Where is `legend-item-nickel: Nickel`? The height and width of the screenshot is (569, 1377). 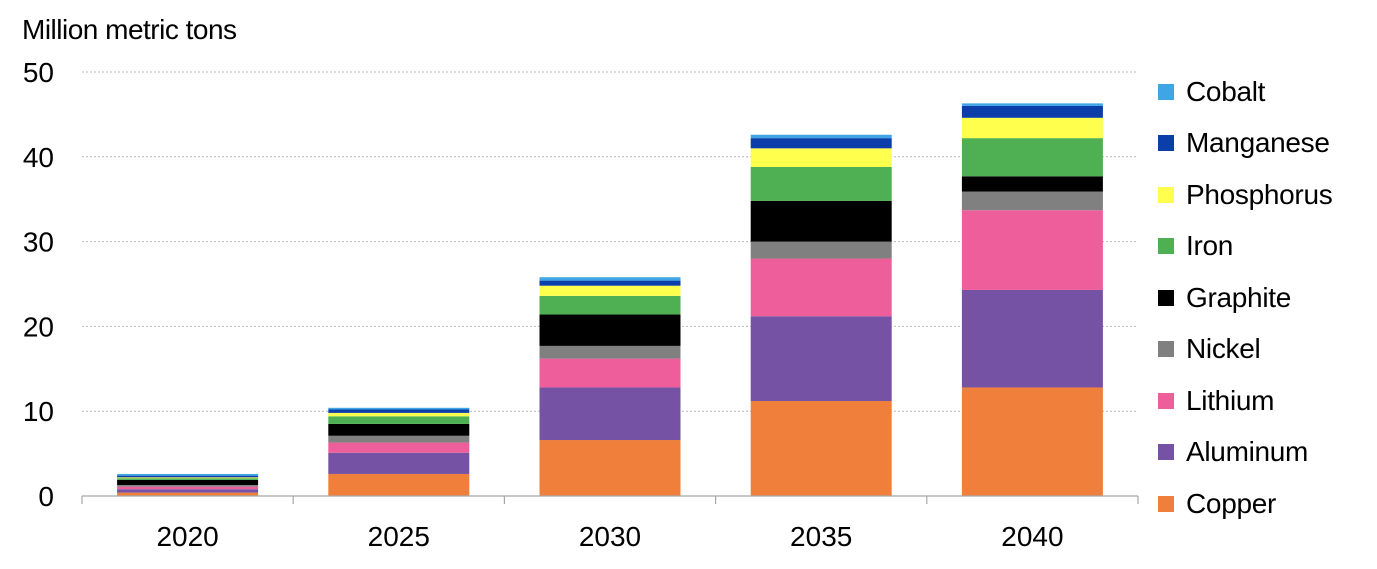
legend-item-nickel: Nickel is located at coordinates (1245, 350).